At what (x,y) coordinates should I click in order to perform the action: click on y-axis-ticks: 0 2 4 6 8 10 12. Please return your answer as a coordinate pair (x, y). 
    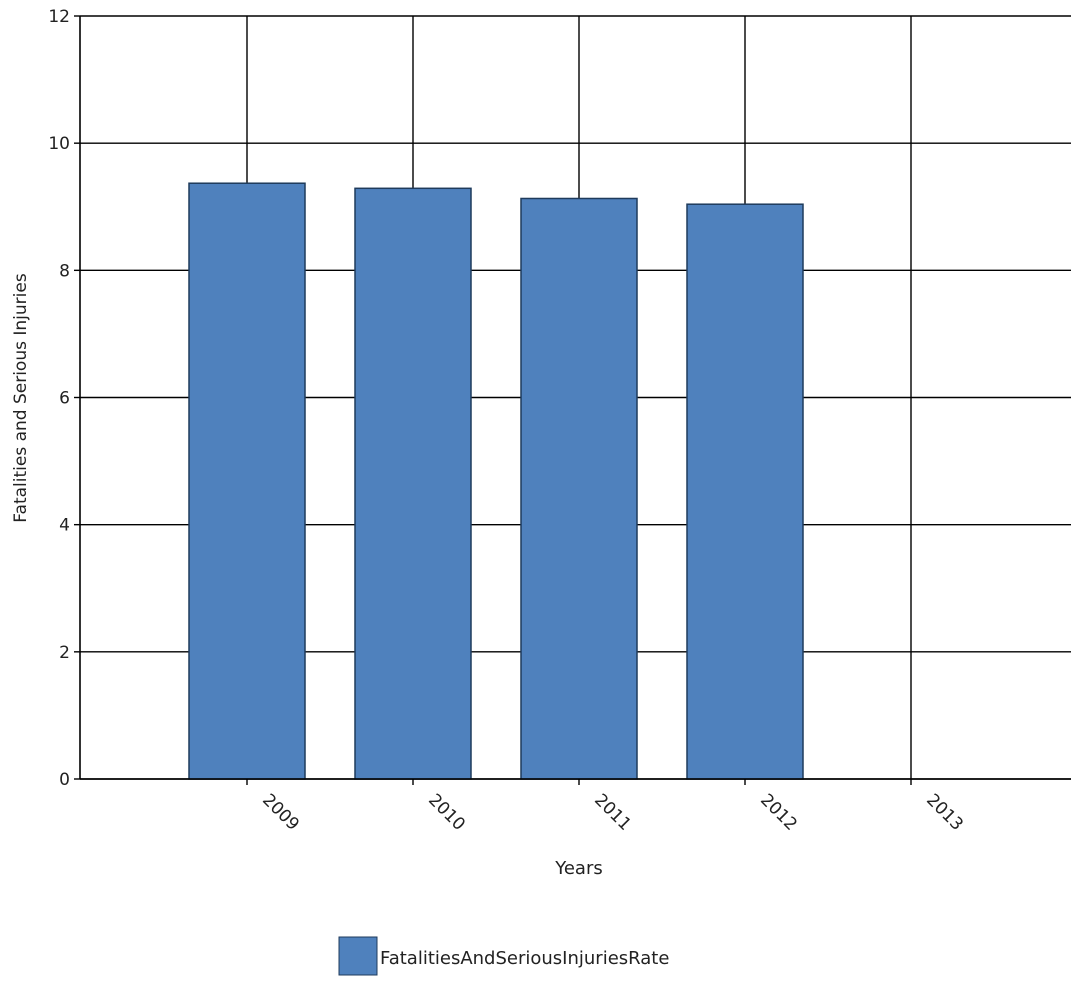
    Looking at the image, I should click on (64, 398).